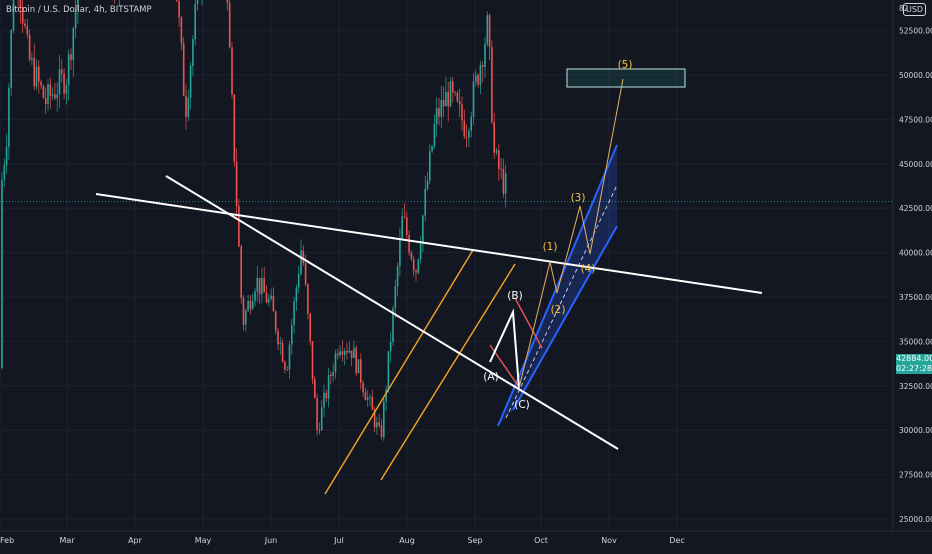 The image size is (932, 554). What do you see at coordinates (271, 540) in the screenshot?
I see `time-tick-label: Jun` at bounding box center [271, 540].